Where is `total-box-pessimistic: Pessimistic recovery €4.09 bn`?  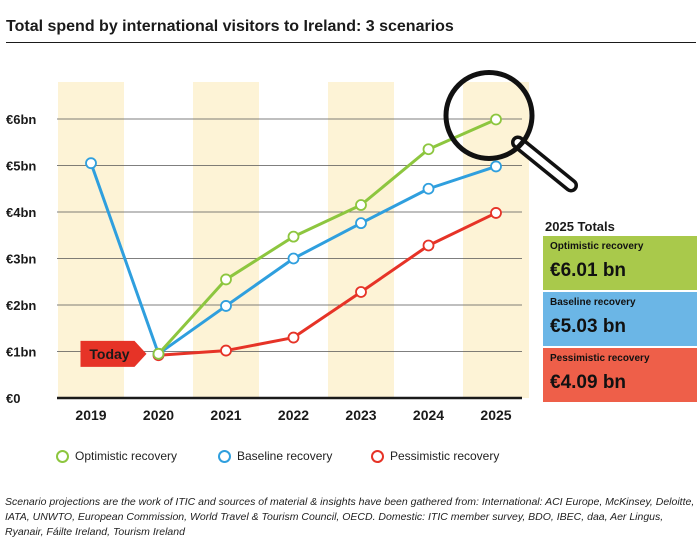 total-box-pessimistic: Pessimistic recovery €4.09 bn is located at coordinates (620, 375).